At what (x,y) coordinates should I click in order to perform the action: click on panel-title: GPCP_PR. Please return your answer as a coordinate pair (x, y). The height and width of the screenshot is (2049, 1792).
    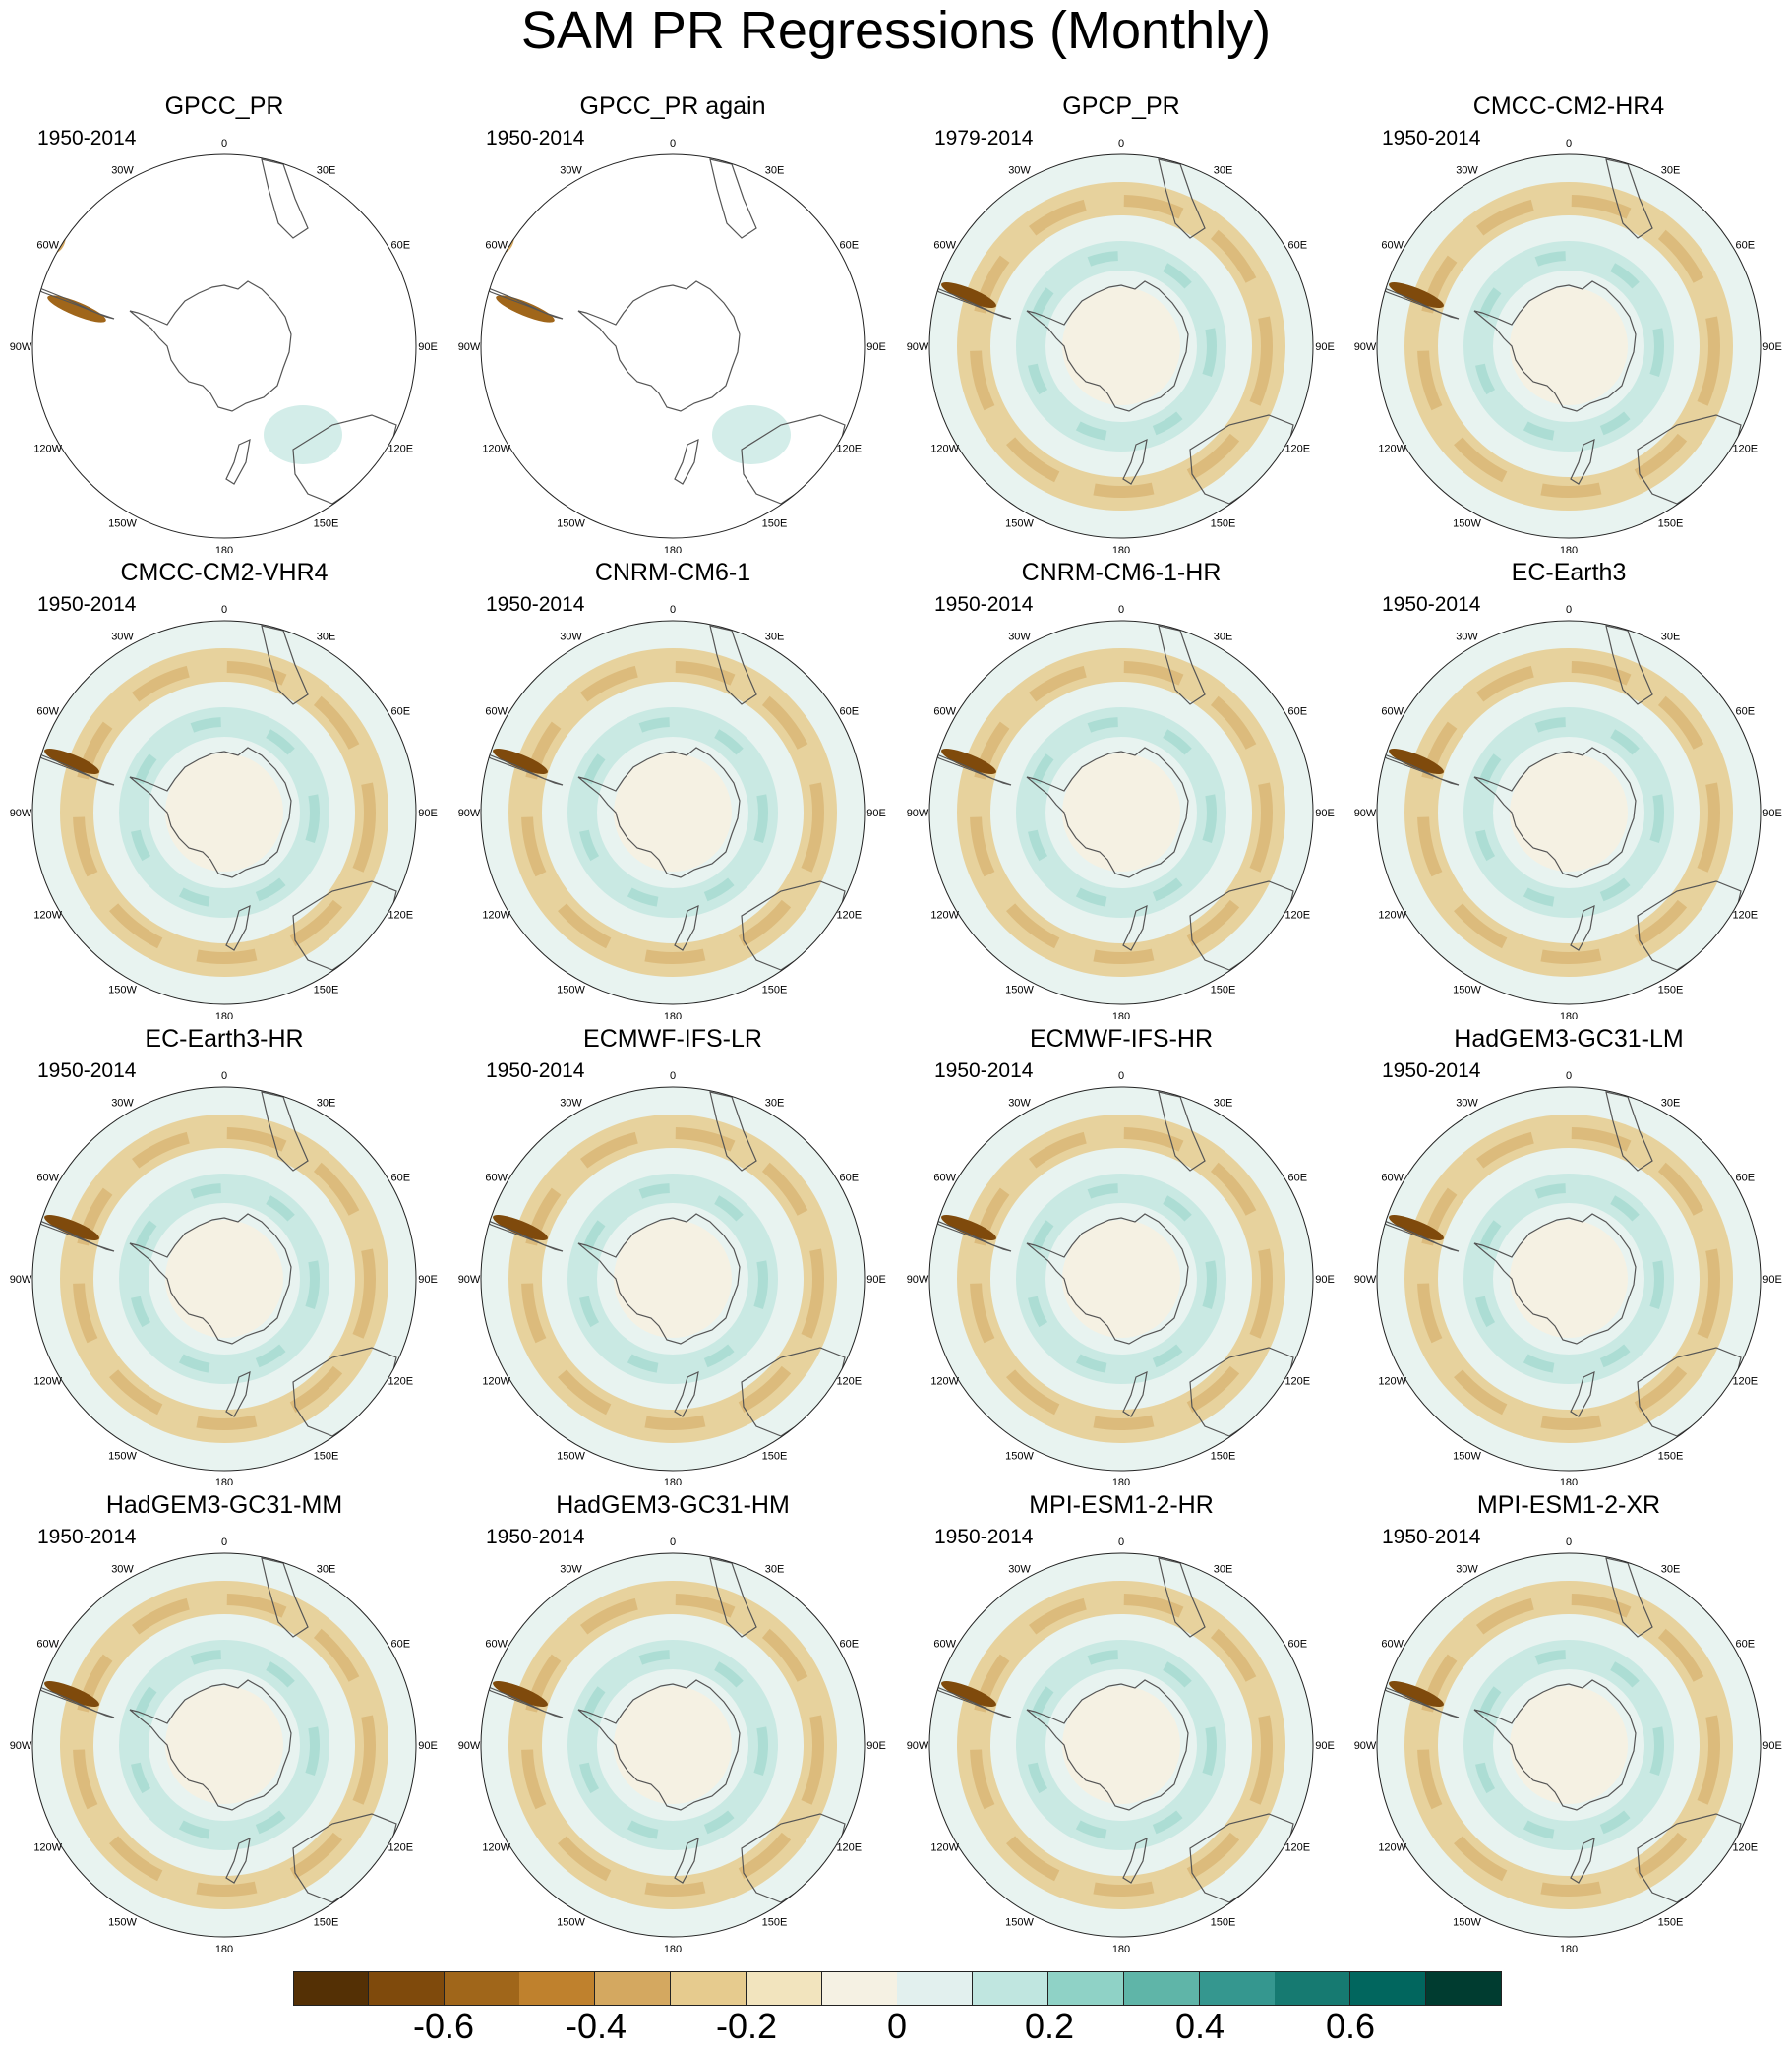
    Looking at the image, I should click on (1121, 106).